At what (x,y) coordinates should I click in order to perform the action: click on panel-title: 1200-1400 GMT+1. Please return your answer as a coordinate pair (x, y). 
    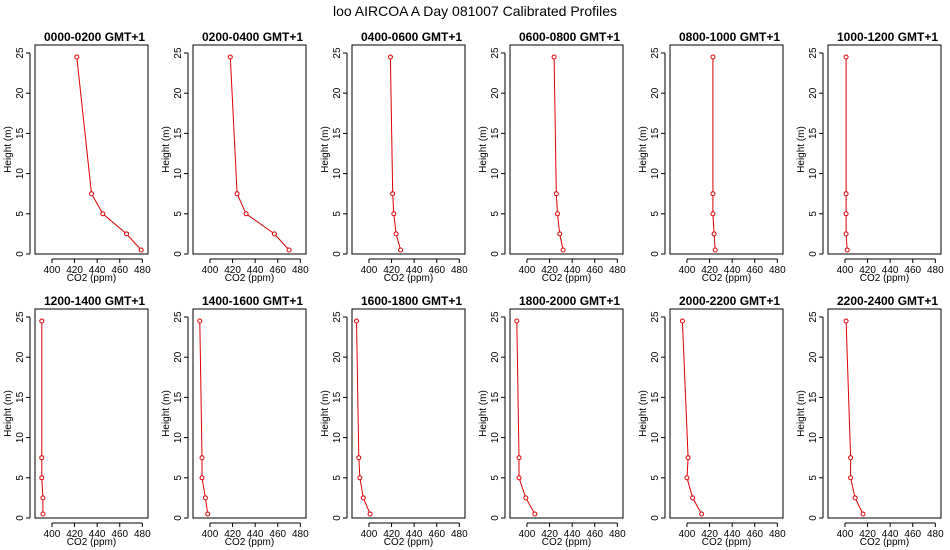
    Looking at the image, I should click on (94, 301).